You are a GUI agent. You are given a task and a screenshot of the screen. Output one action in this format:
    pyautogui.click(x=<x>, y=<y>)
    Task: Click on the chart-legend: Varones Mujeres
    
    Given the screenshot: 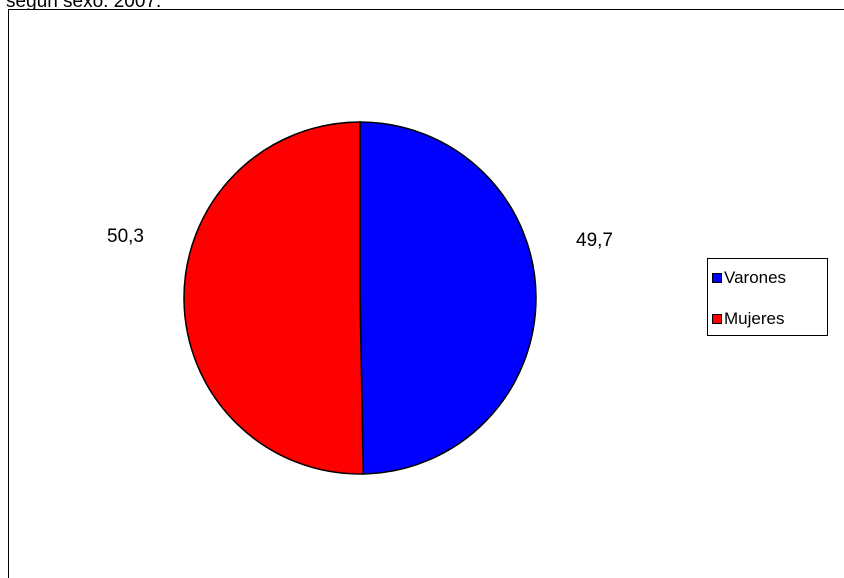 What is the action you would take?
    pyautogui.click(x=767, y=297)
    